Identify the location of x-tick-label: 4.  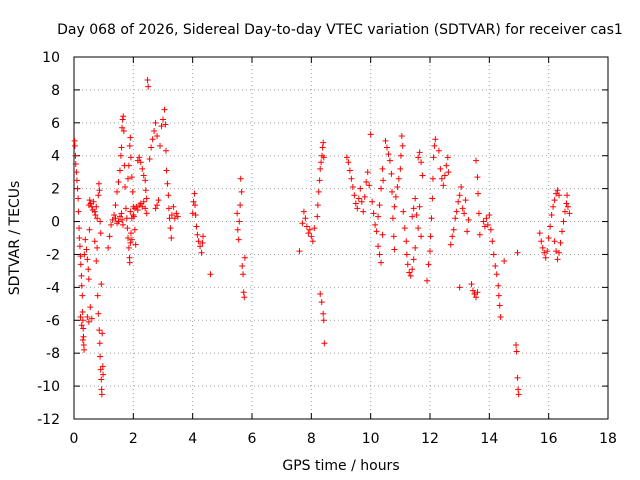
(192, 439).